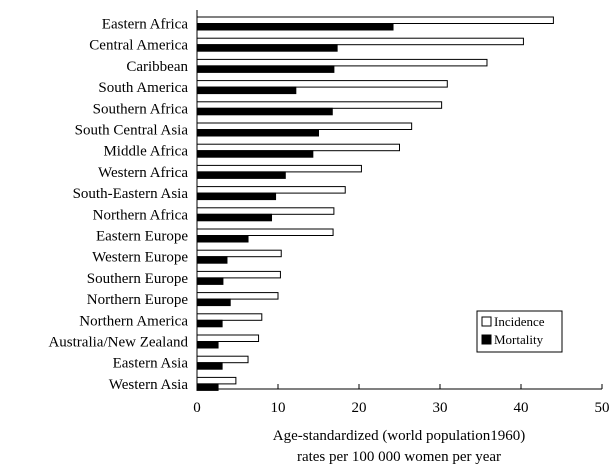 The height and width of the screenshot is (466, 614). I want to click on legend-label-incidence: Incidence, so click(519, 321).